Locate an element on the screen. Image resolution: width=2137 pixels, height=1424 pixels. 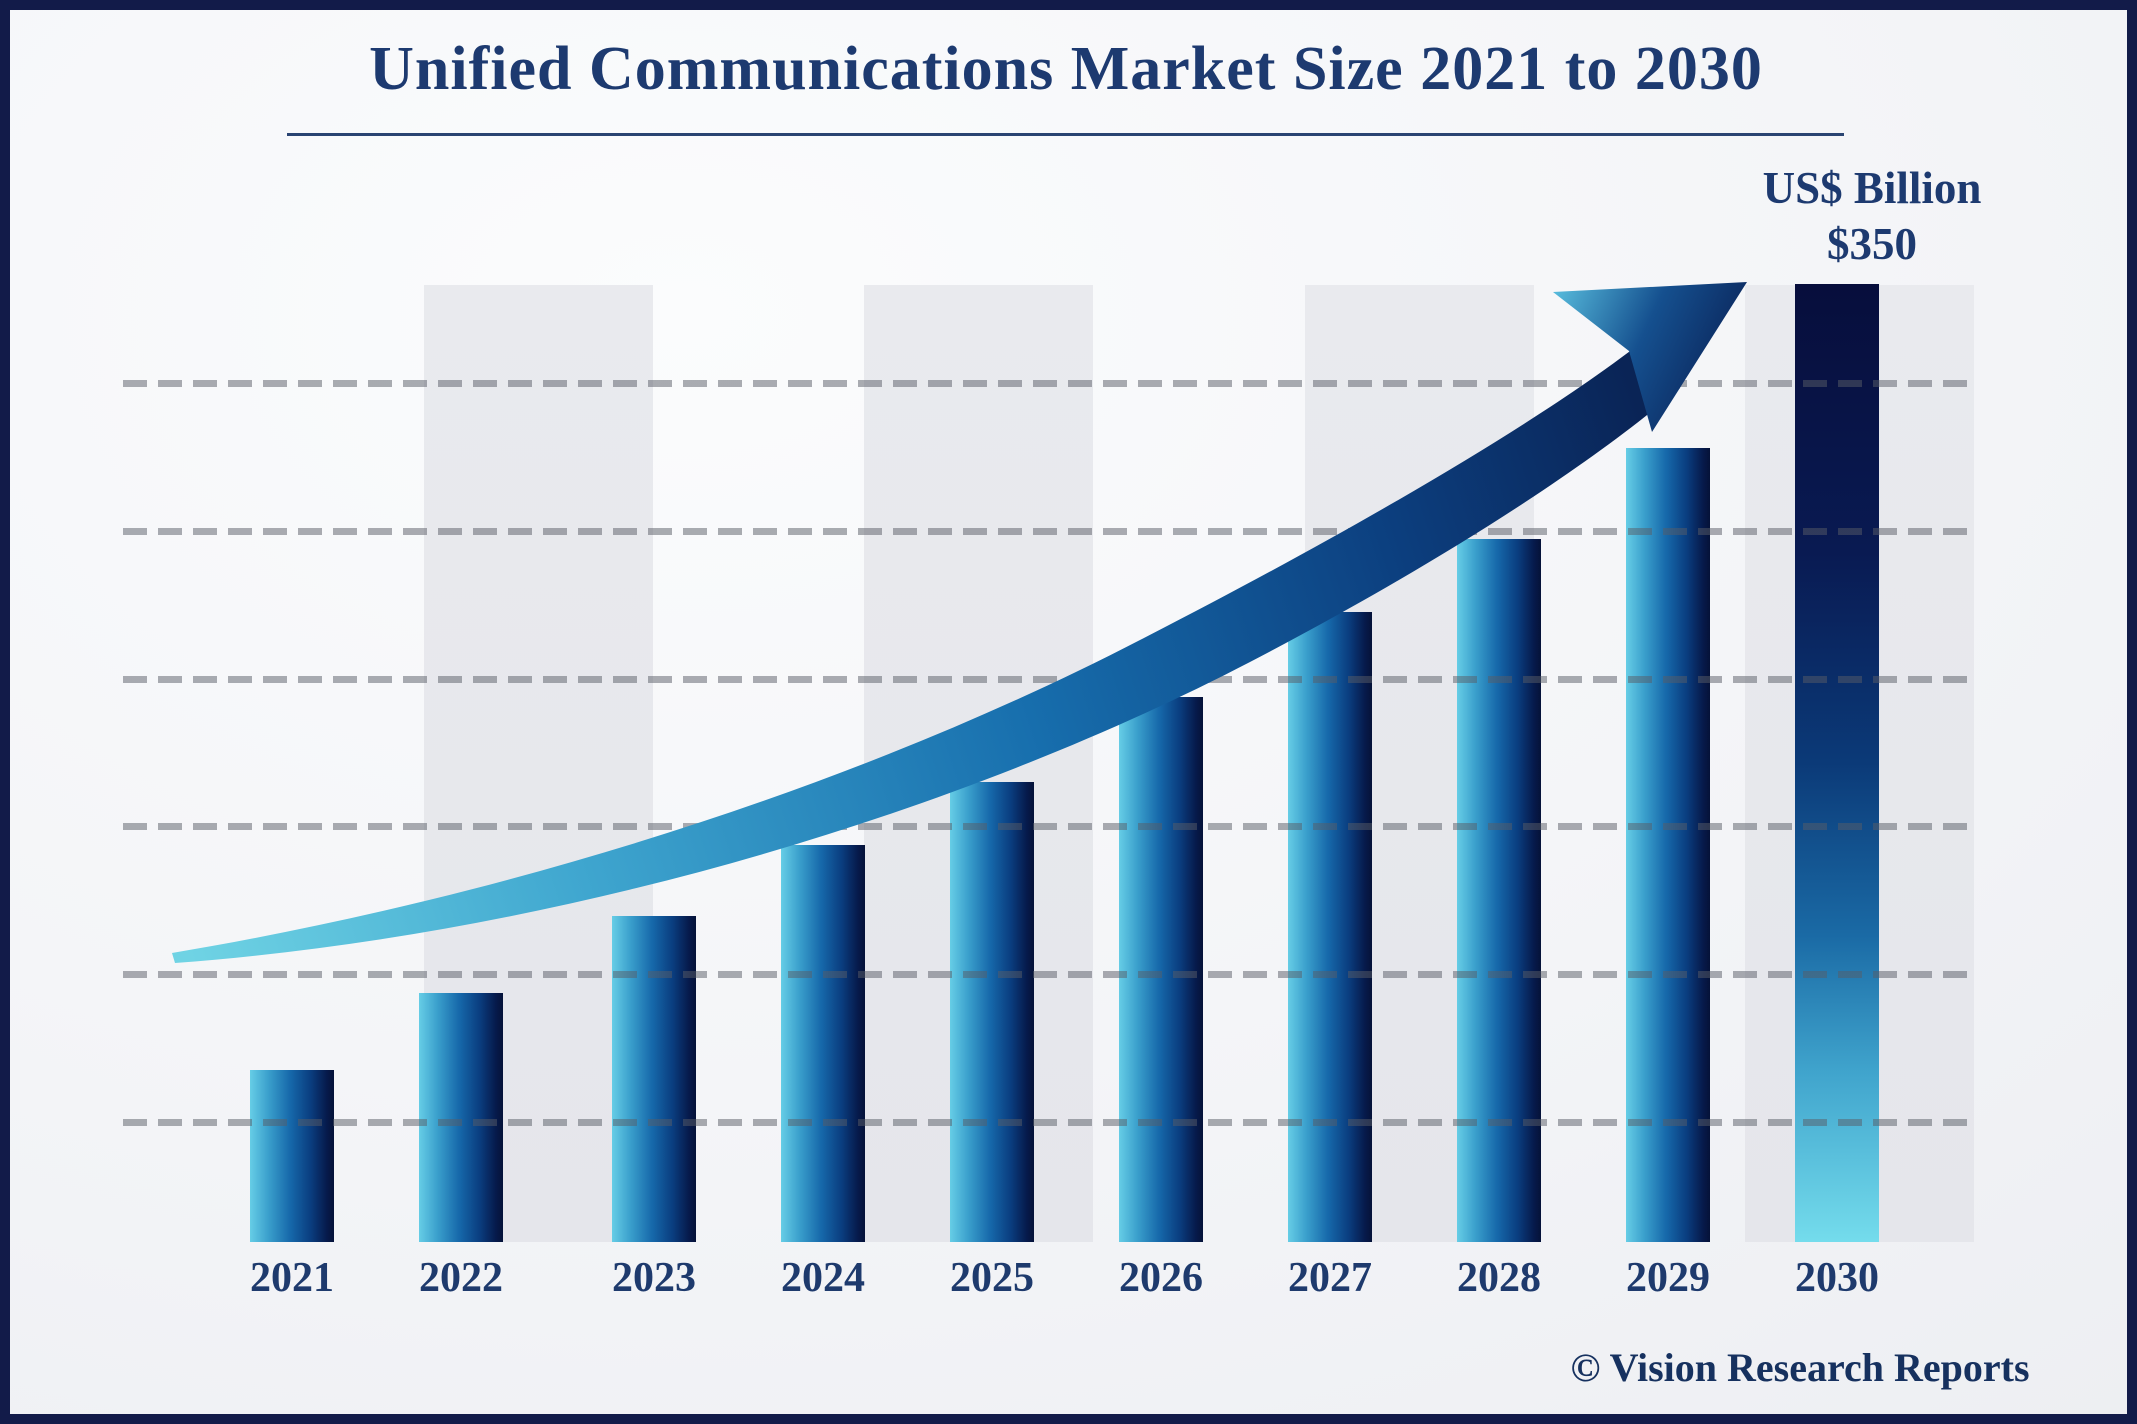
bar-2026 is located at coordinates (1161, 969).